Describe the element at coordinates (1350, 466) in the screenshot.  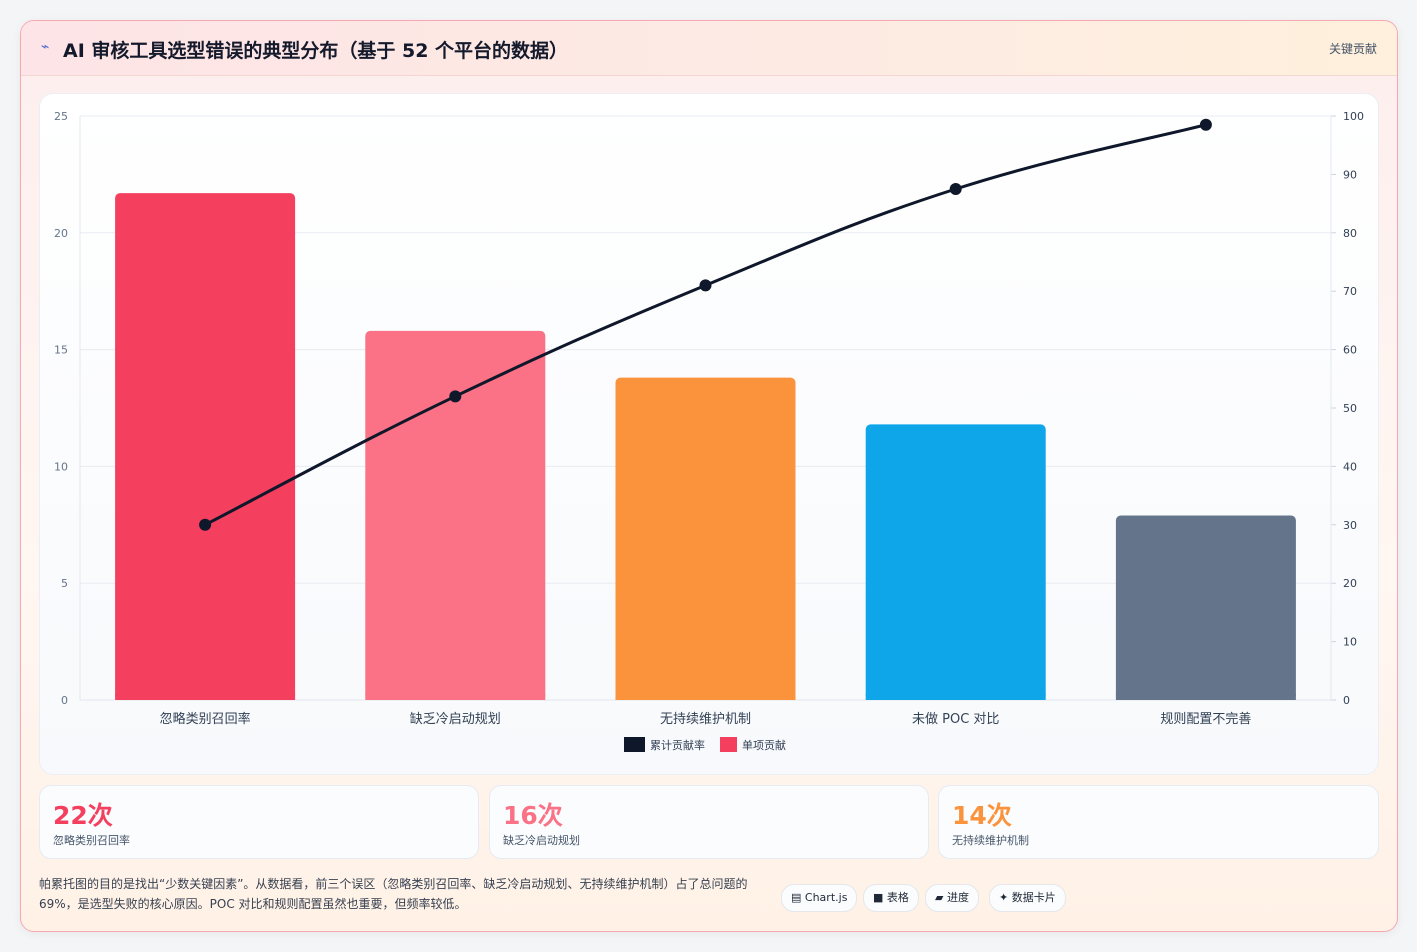
I see `y-right-tick-label: 40` at that location.